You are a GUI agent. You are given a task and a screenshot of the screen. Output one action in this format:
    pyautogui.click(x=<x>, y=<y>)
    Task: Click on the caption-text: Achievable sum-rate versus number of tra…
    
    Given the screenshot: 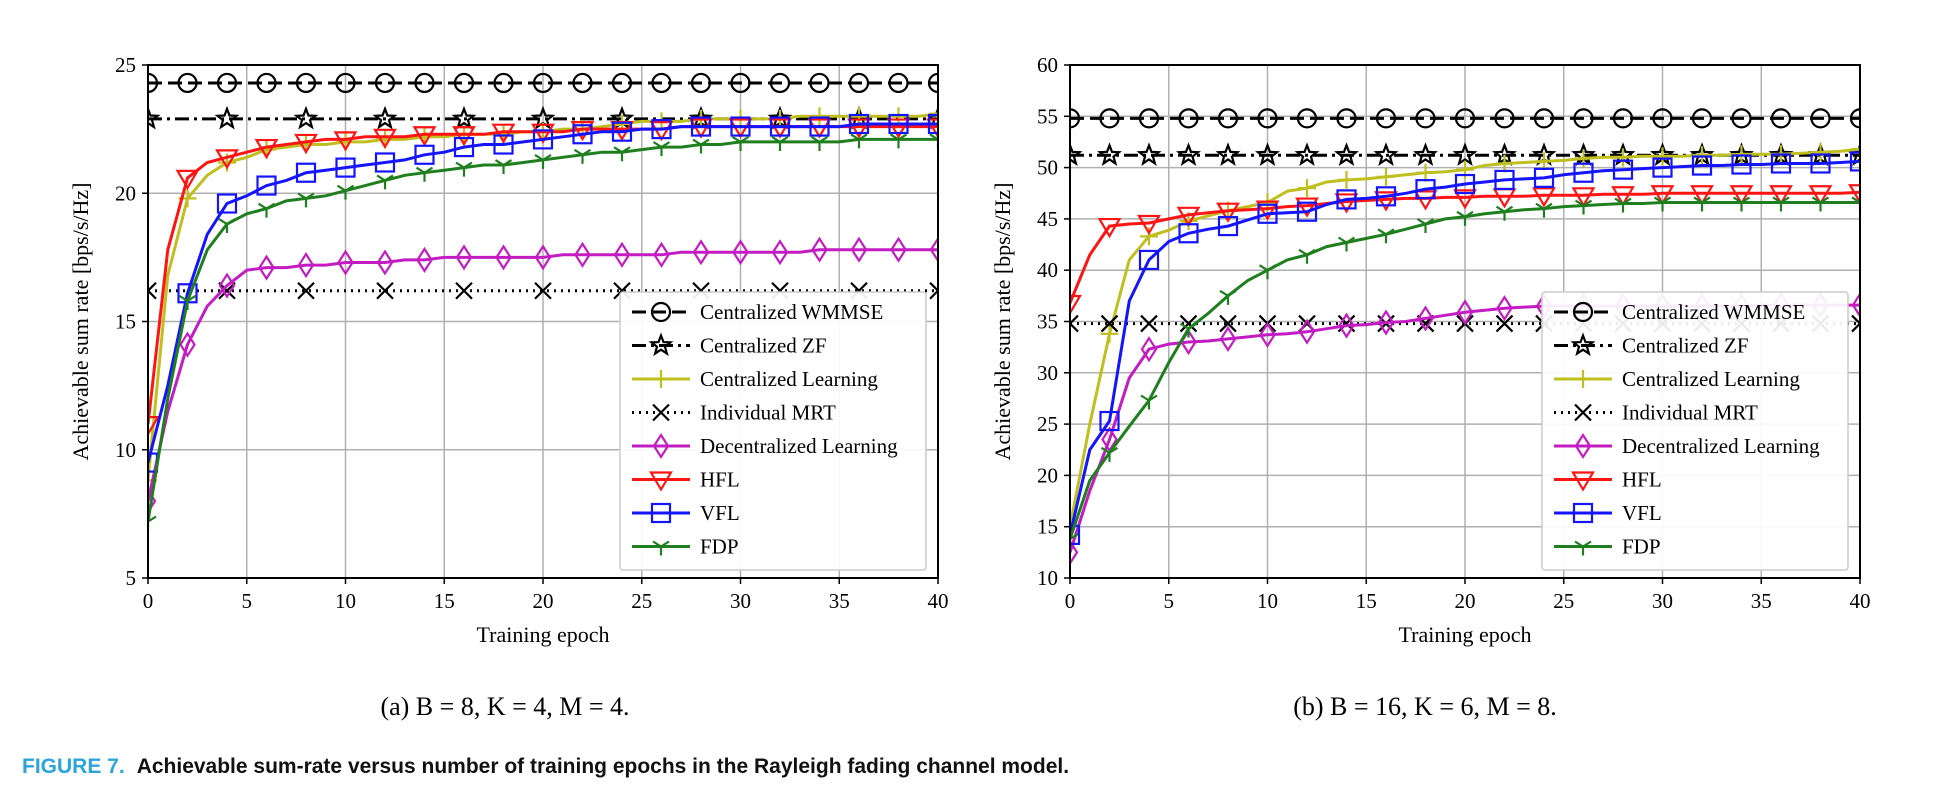 What is the action you would take?
    pyautogui.click(x=603, y=766)
    